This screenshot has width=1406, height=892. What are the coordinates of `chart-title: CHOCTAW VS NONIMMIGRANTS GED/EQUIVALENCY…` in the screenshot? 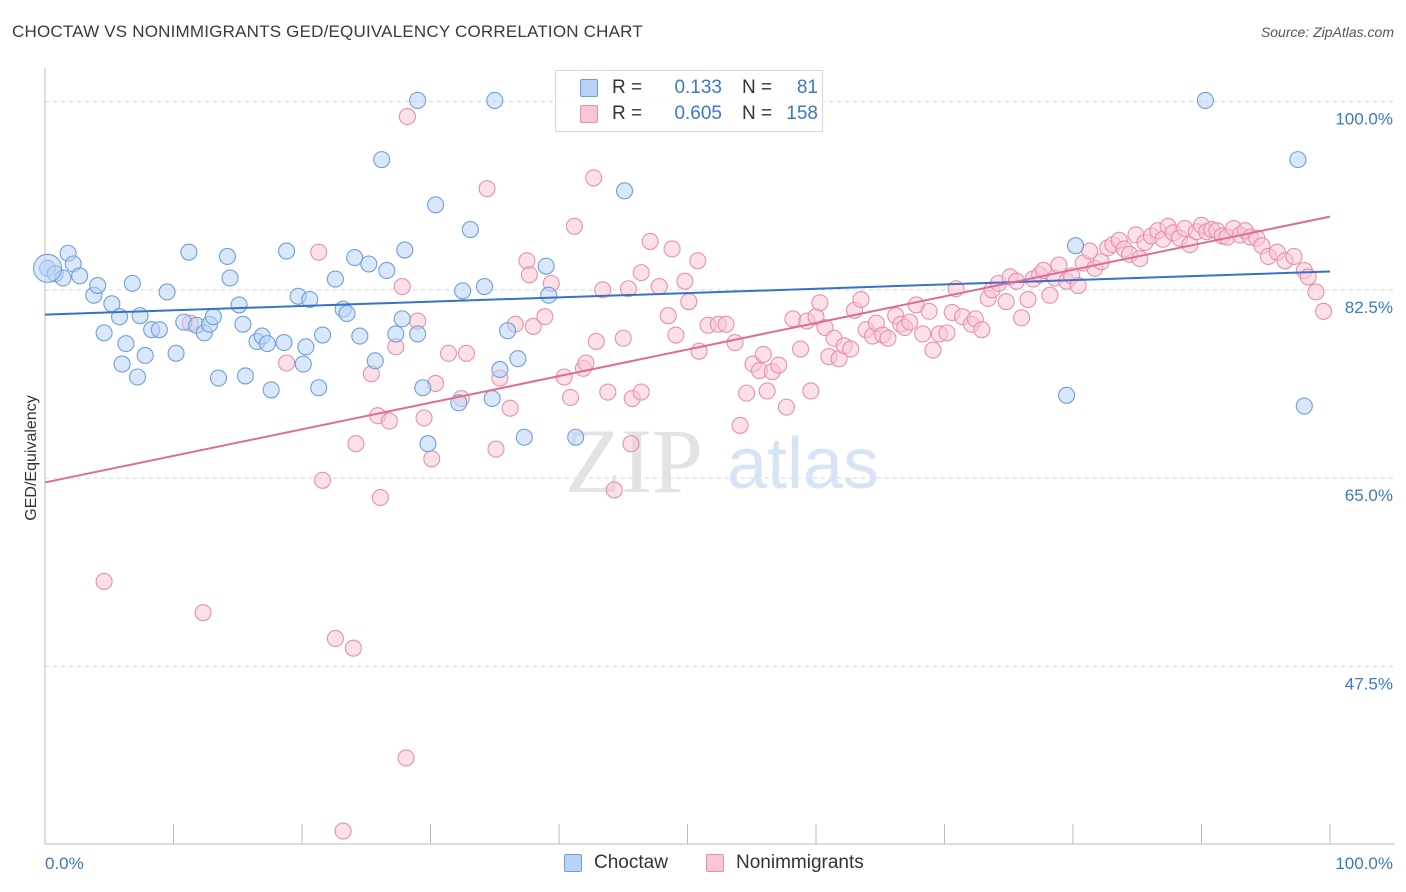 It's located at (327, 31).